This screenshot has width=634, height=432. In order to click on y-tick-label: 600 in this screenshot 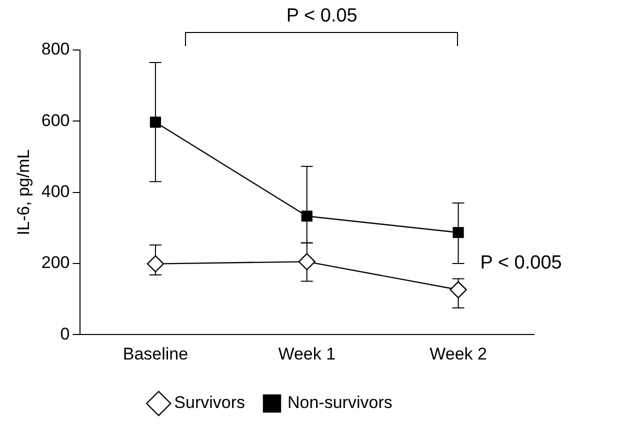, I will do `click(55, 120)`.